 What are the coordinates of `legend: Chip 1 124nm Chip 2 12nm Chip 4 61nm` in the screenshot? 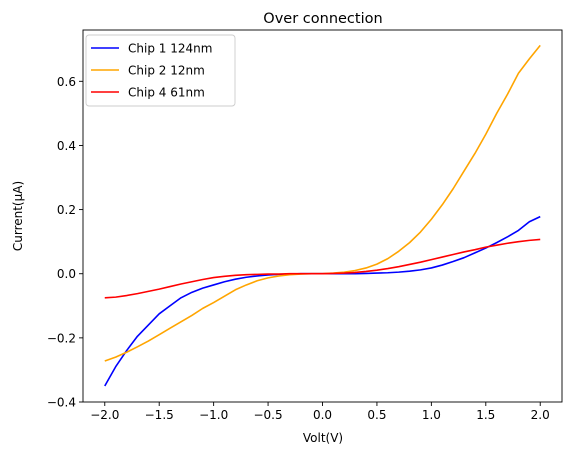 It's located at (160, 70).